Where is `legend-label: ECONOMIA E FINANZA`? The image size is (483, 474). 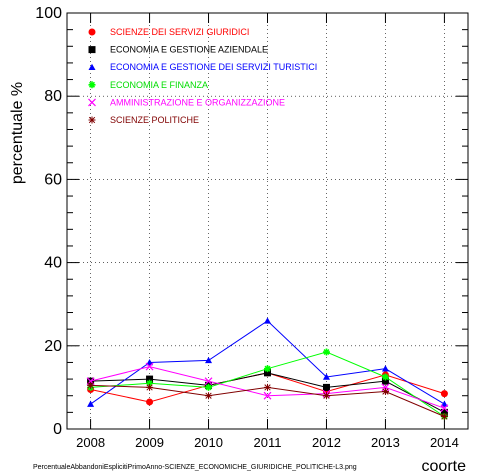 legend-label: ECONOMIA E FINANZA is located at coordinates (159, 85).